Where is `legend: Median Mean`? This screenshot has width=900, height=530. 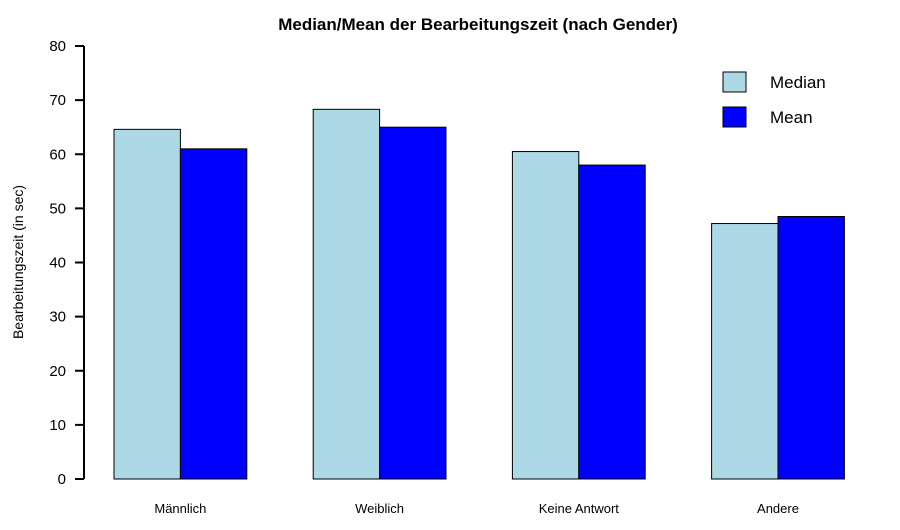
legend: Median Mean is located at coordinates (774, 99).